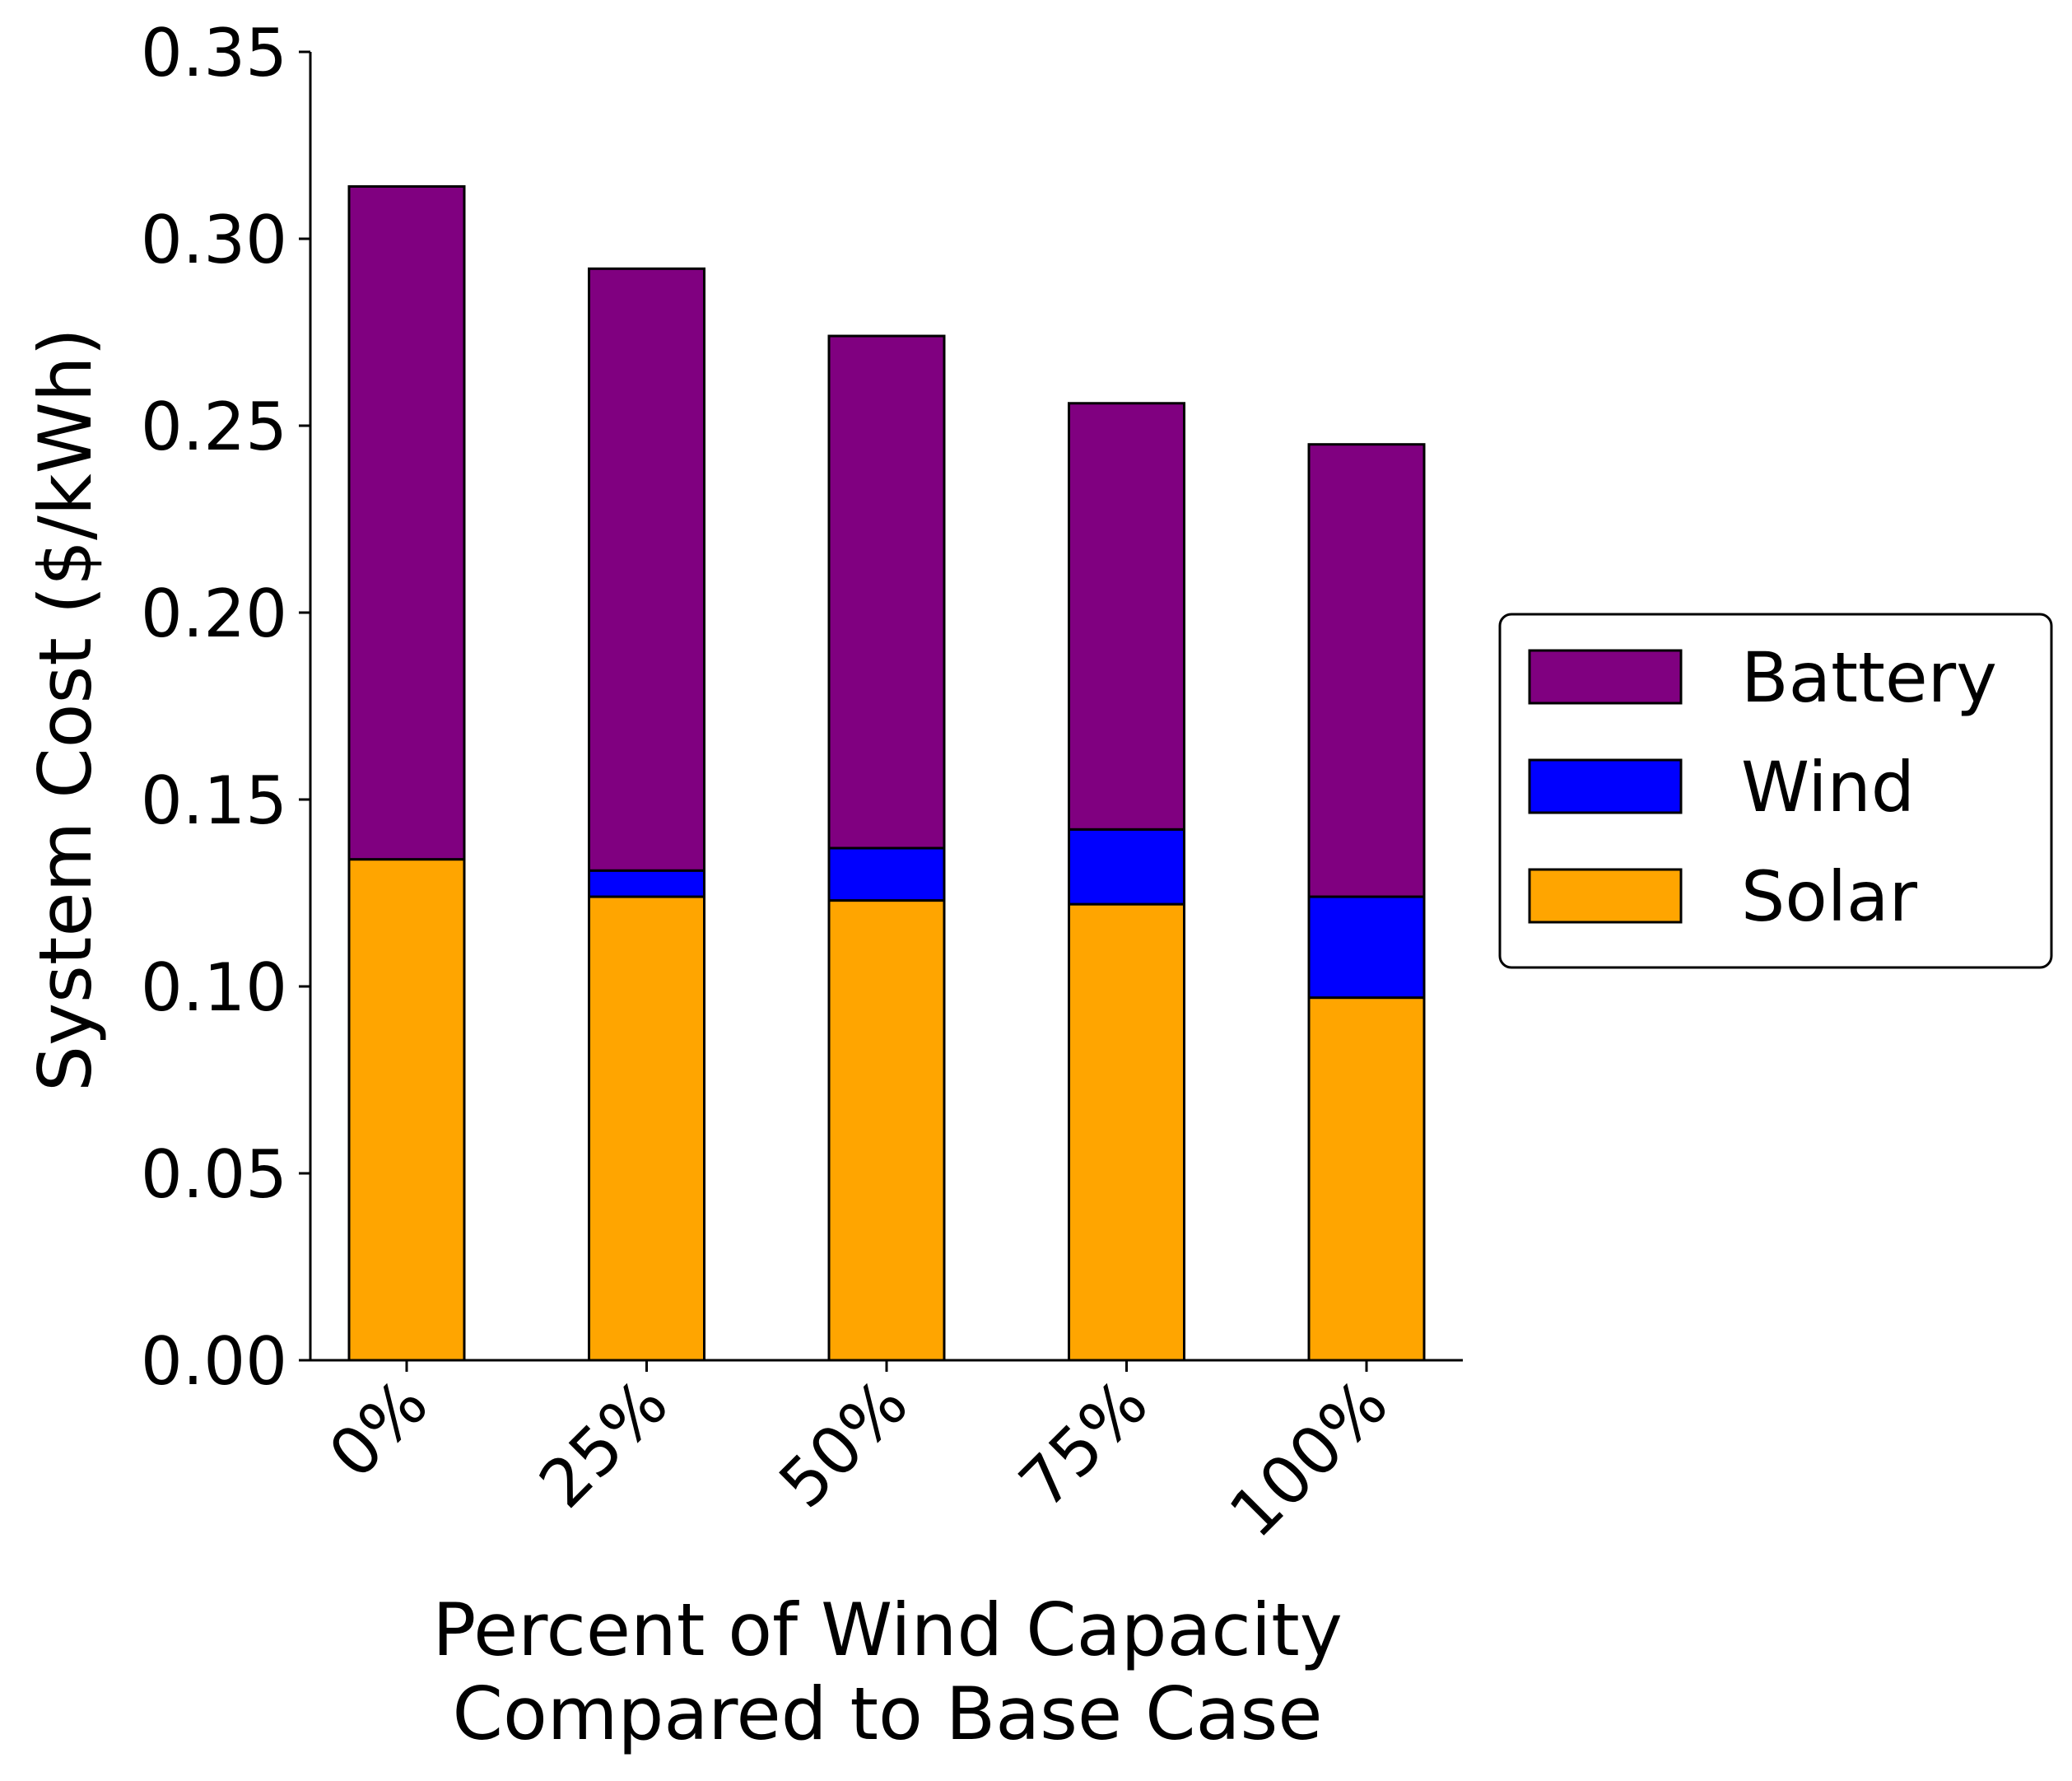 This screenshot has height=1781, width=2072. Describe the element at coordinates (1126, 1132) in the screenshot. I see `bar-solar-75pct` at that location.